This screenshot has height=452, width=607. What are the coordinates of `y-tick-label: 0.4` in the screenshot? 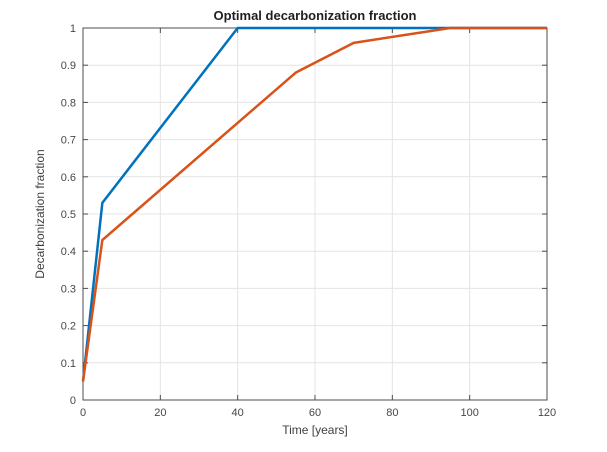 It's located at (68, 252).